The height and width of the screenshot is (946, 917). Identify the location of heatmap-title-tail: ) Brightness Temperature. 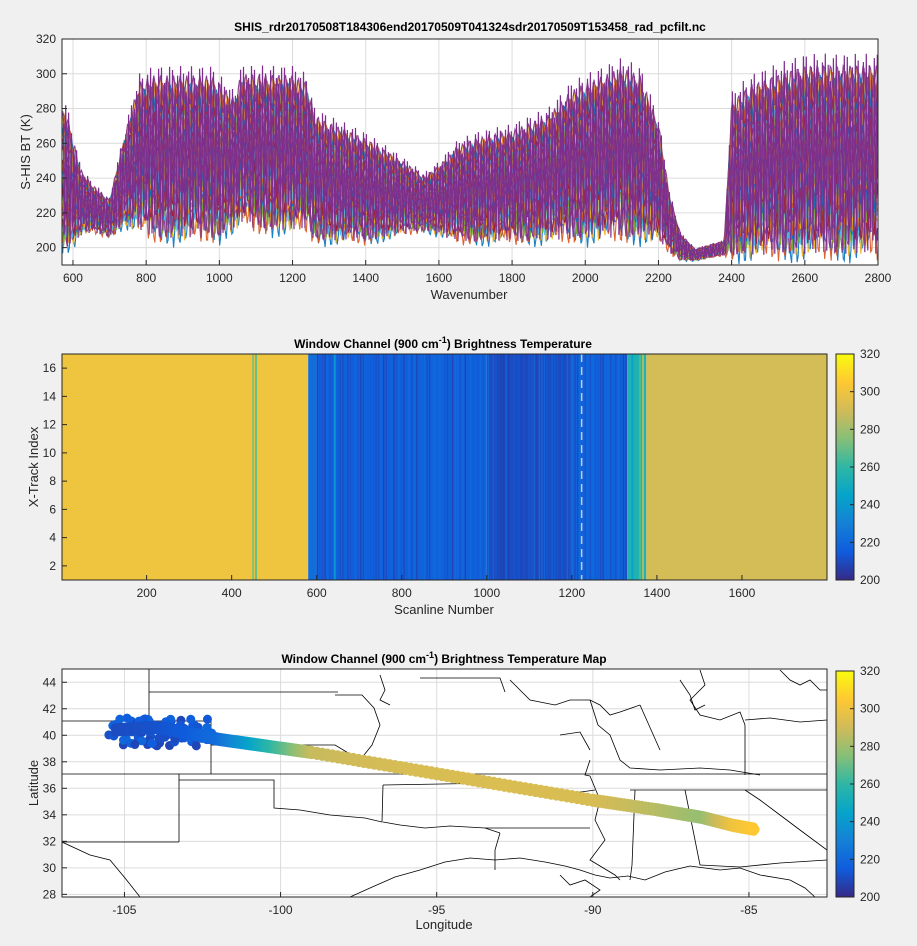
(519, 344).